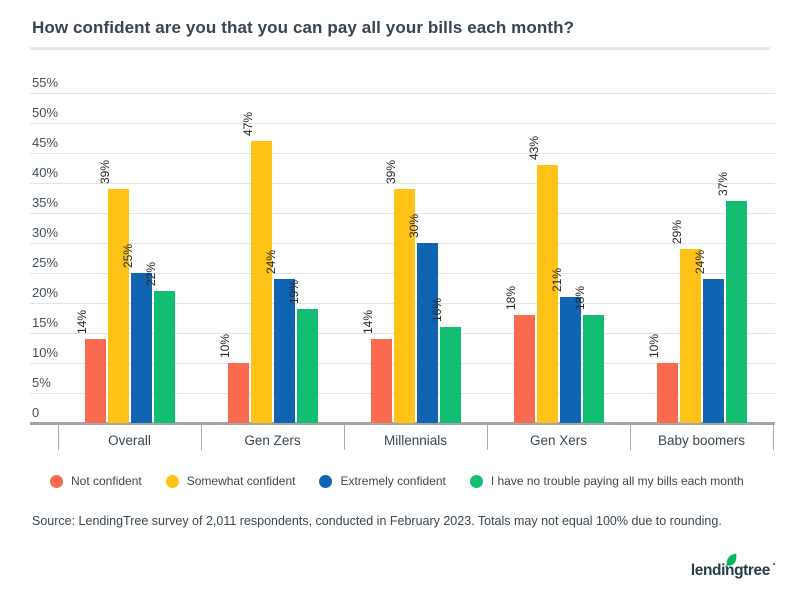 The width and height of the screenshot is (800, 600). I want to click on y-axis-tick-label: 35%, so click(45, 202).